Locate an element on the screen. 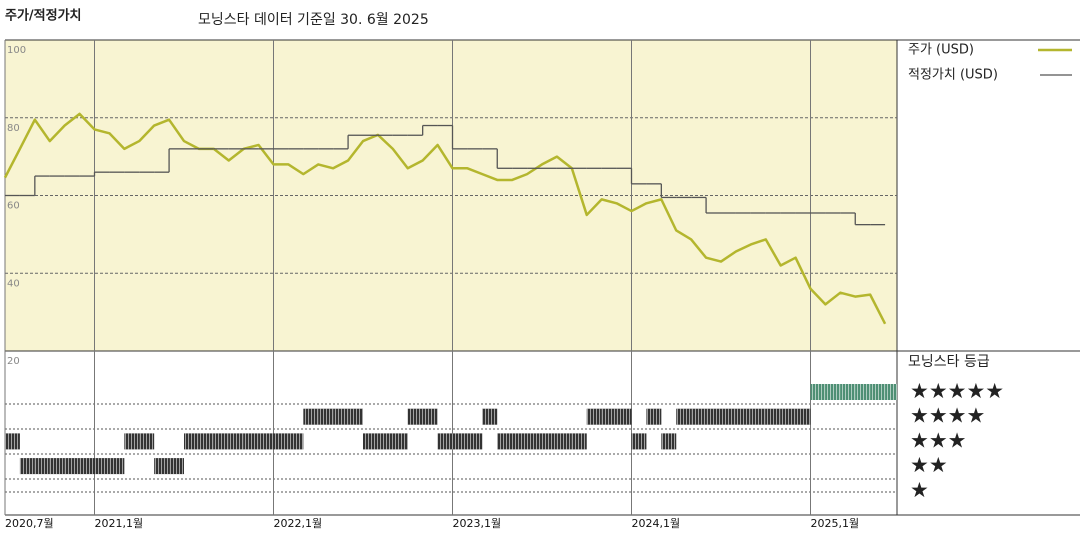 The width and height of the screenshot is (1080, 540). rating-stars: ★★ is located at coordinates (929, 465).